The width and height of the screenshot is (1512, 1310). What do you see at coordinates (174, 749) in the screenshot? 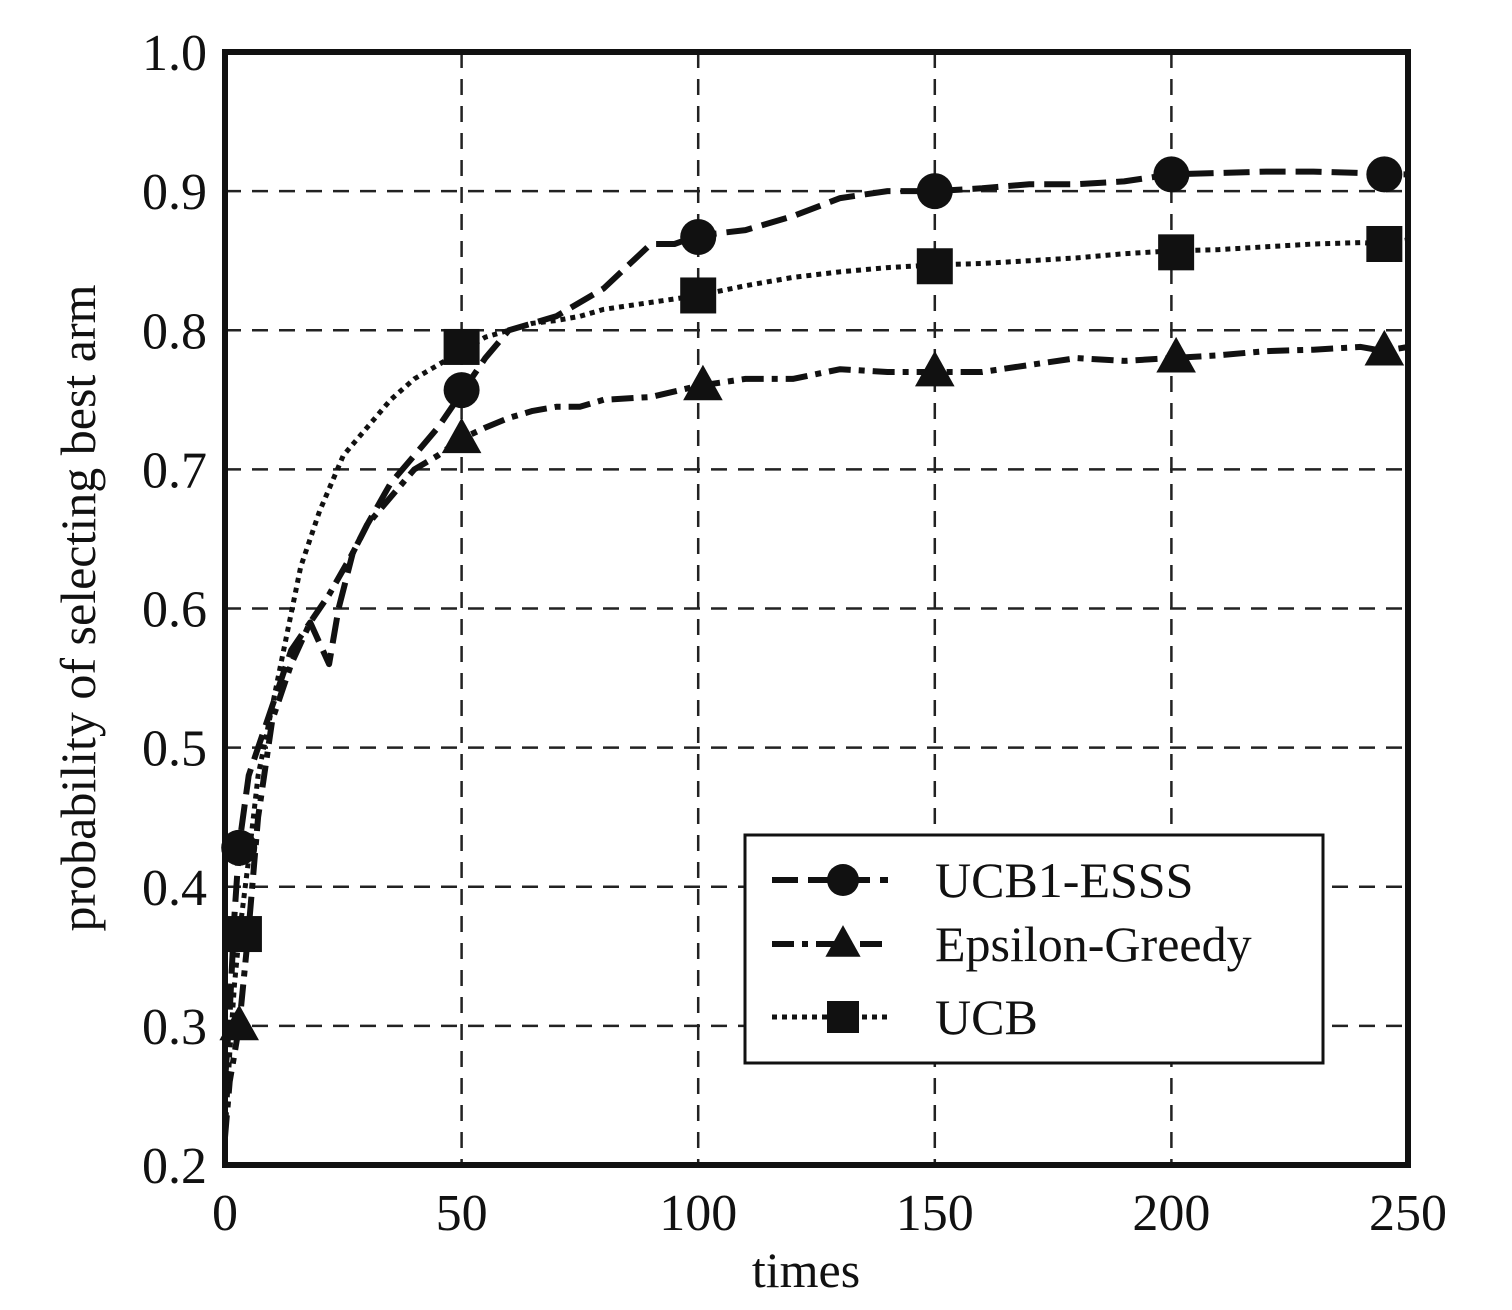
I see `y-tick-label: 0.5` at bounding box center [174, 749].